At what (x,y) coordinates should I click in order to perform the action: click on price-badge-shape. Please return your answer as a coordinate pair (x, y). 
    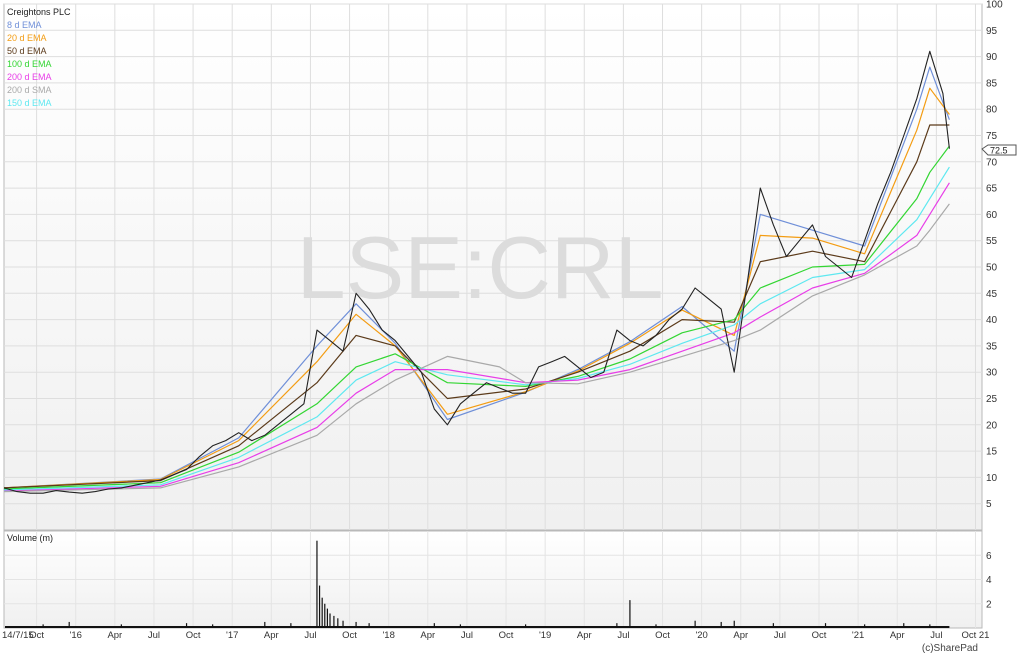
    Looking at the image, I should click on (999, 150).